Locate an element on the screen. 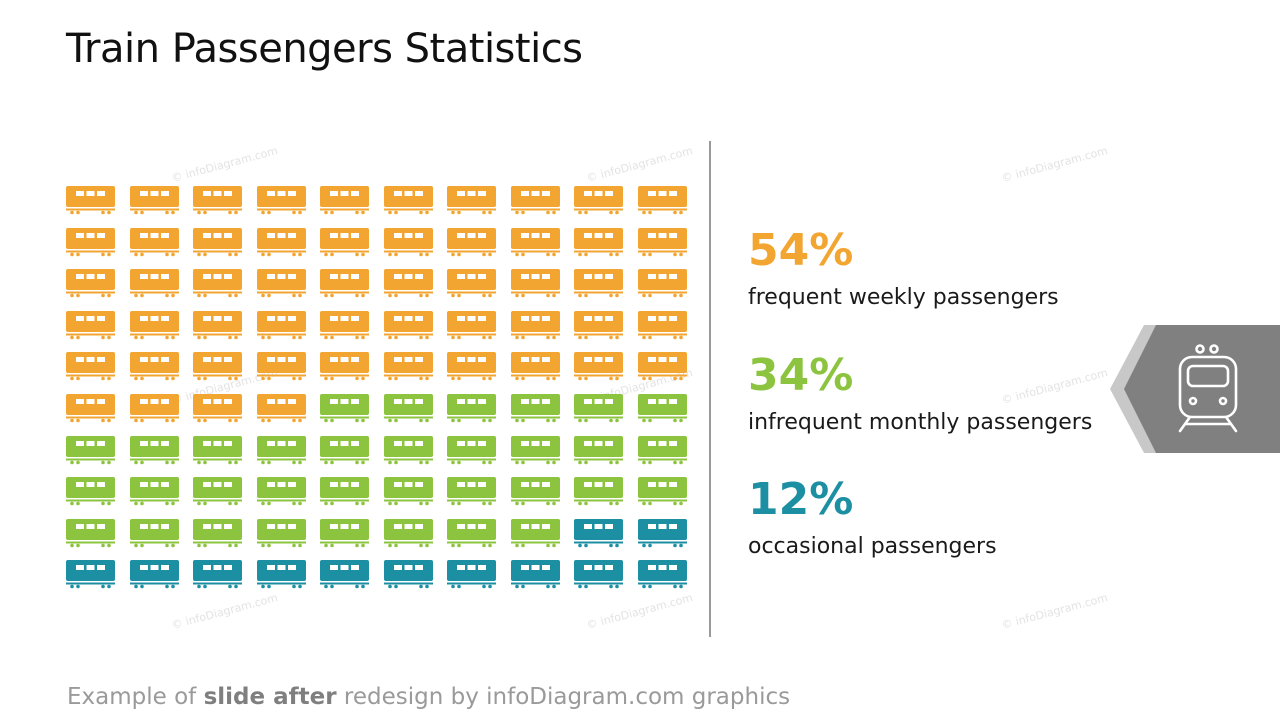  slide-title: Train Passengers Statistics is located at coordinates (324, 49).